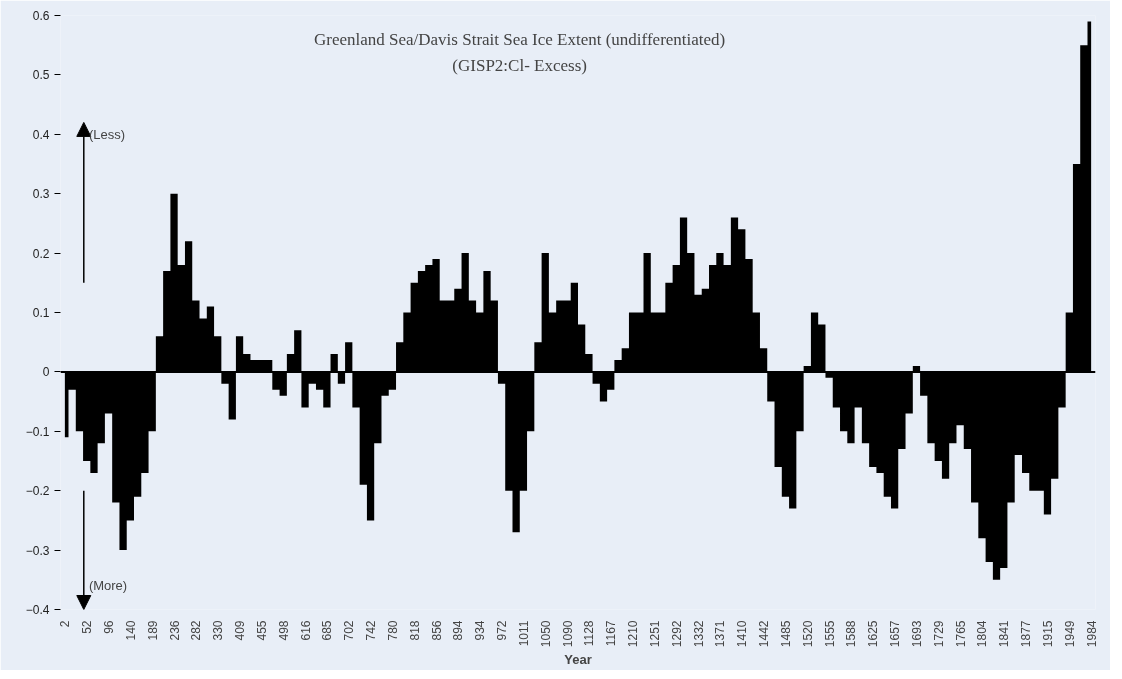  I want to click on x-tick-label: 1410, so click(742, 634).